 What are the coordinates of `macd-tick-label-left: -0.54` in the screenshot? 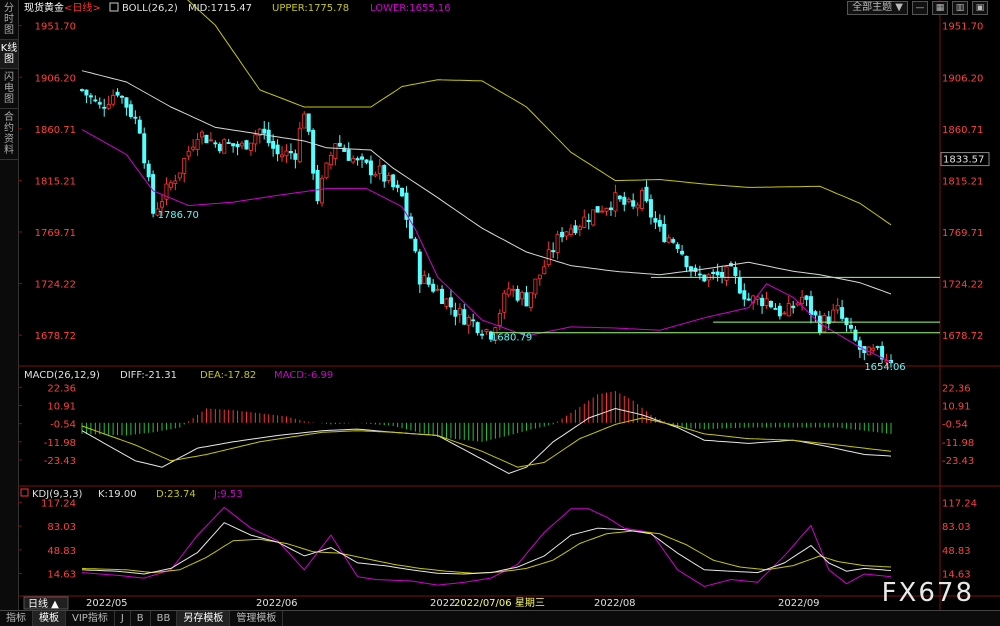 It's located at (63, 425).